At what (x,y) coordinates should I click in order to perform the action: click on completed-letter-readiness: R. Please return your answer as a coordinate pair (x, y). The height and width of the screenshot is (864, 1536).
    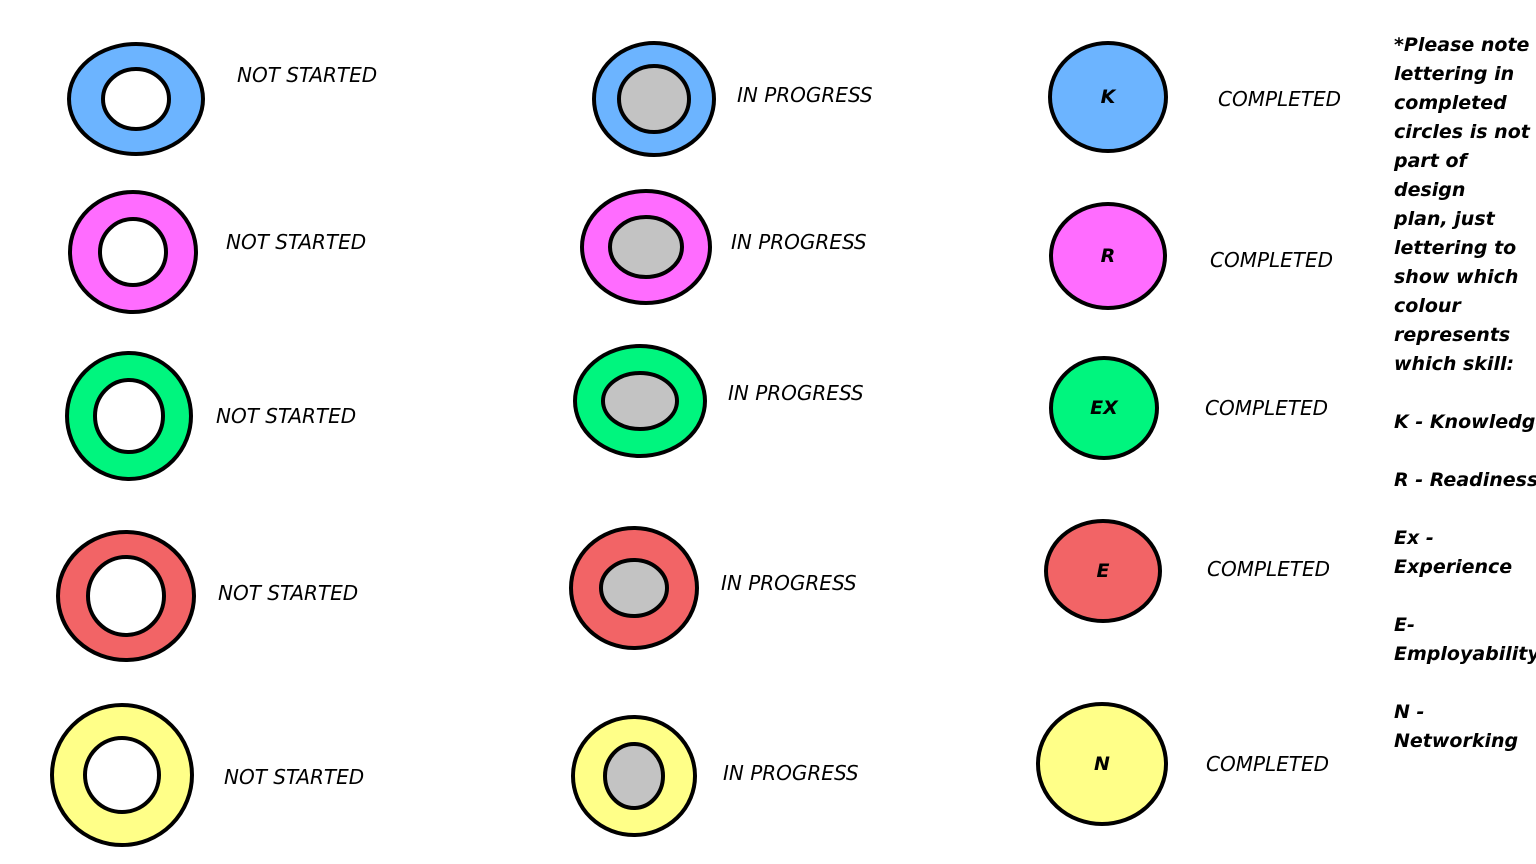
    Looking at the image, I should click on (1108, 256).